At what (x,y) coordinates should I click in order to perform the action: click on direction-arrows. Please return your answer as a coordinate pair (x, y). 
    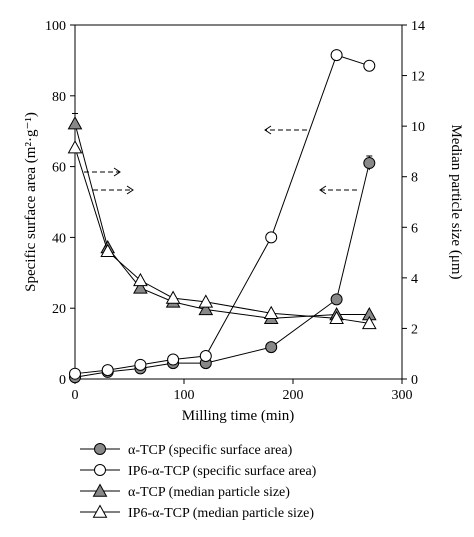
    Looking at the image, I should click on (220, 160).